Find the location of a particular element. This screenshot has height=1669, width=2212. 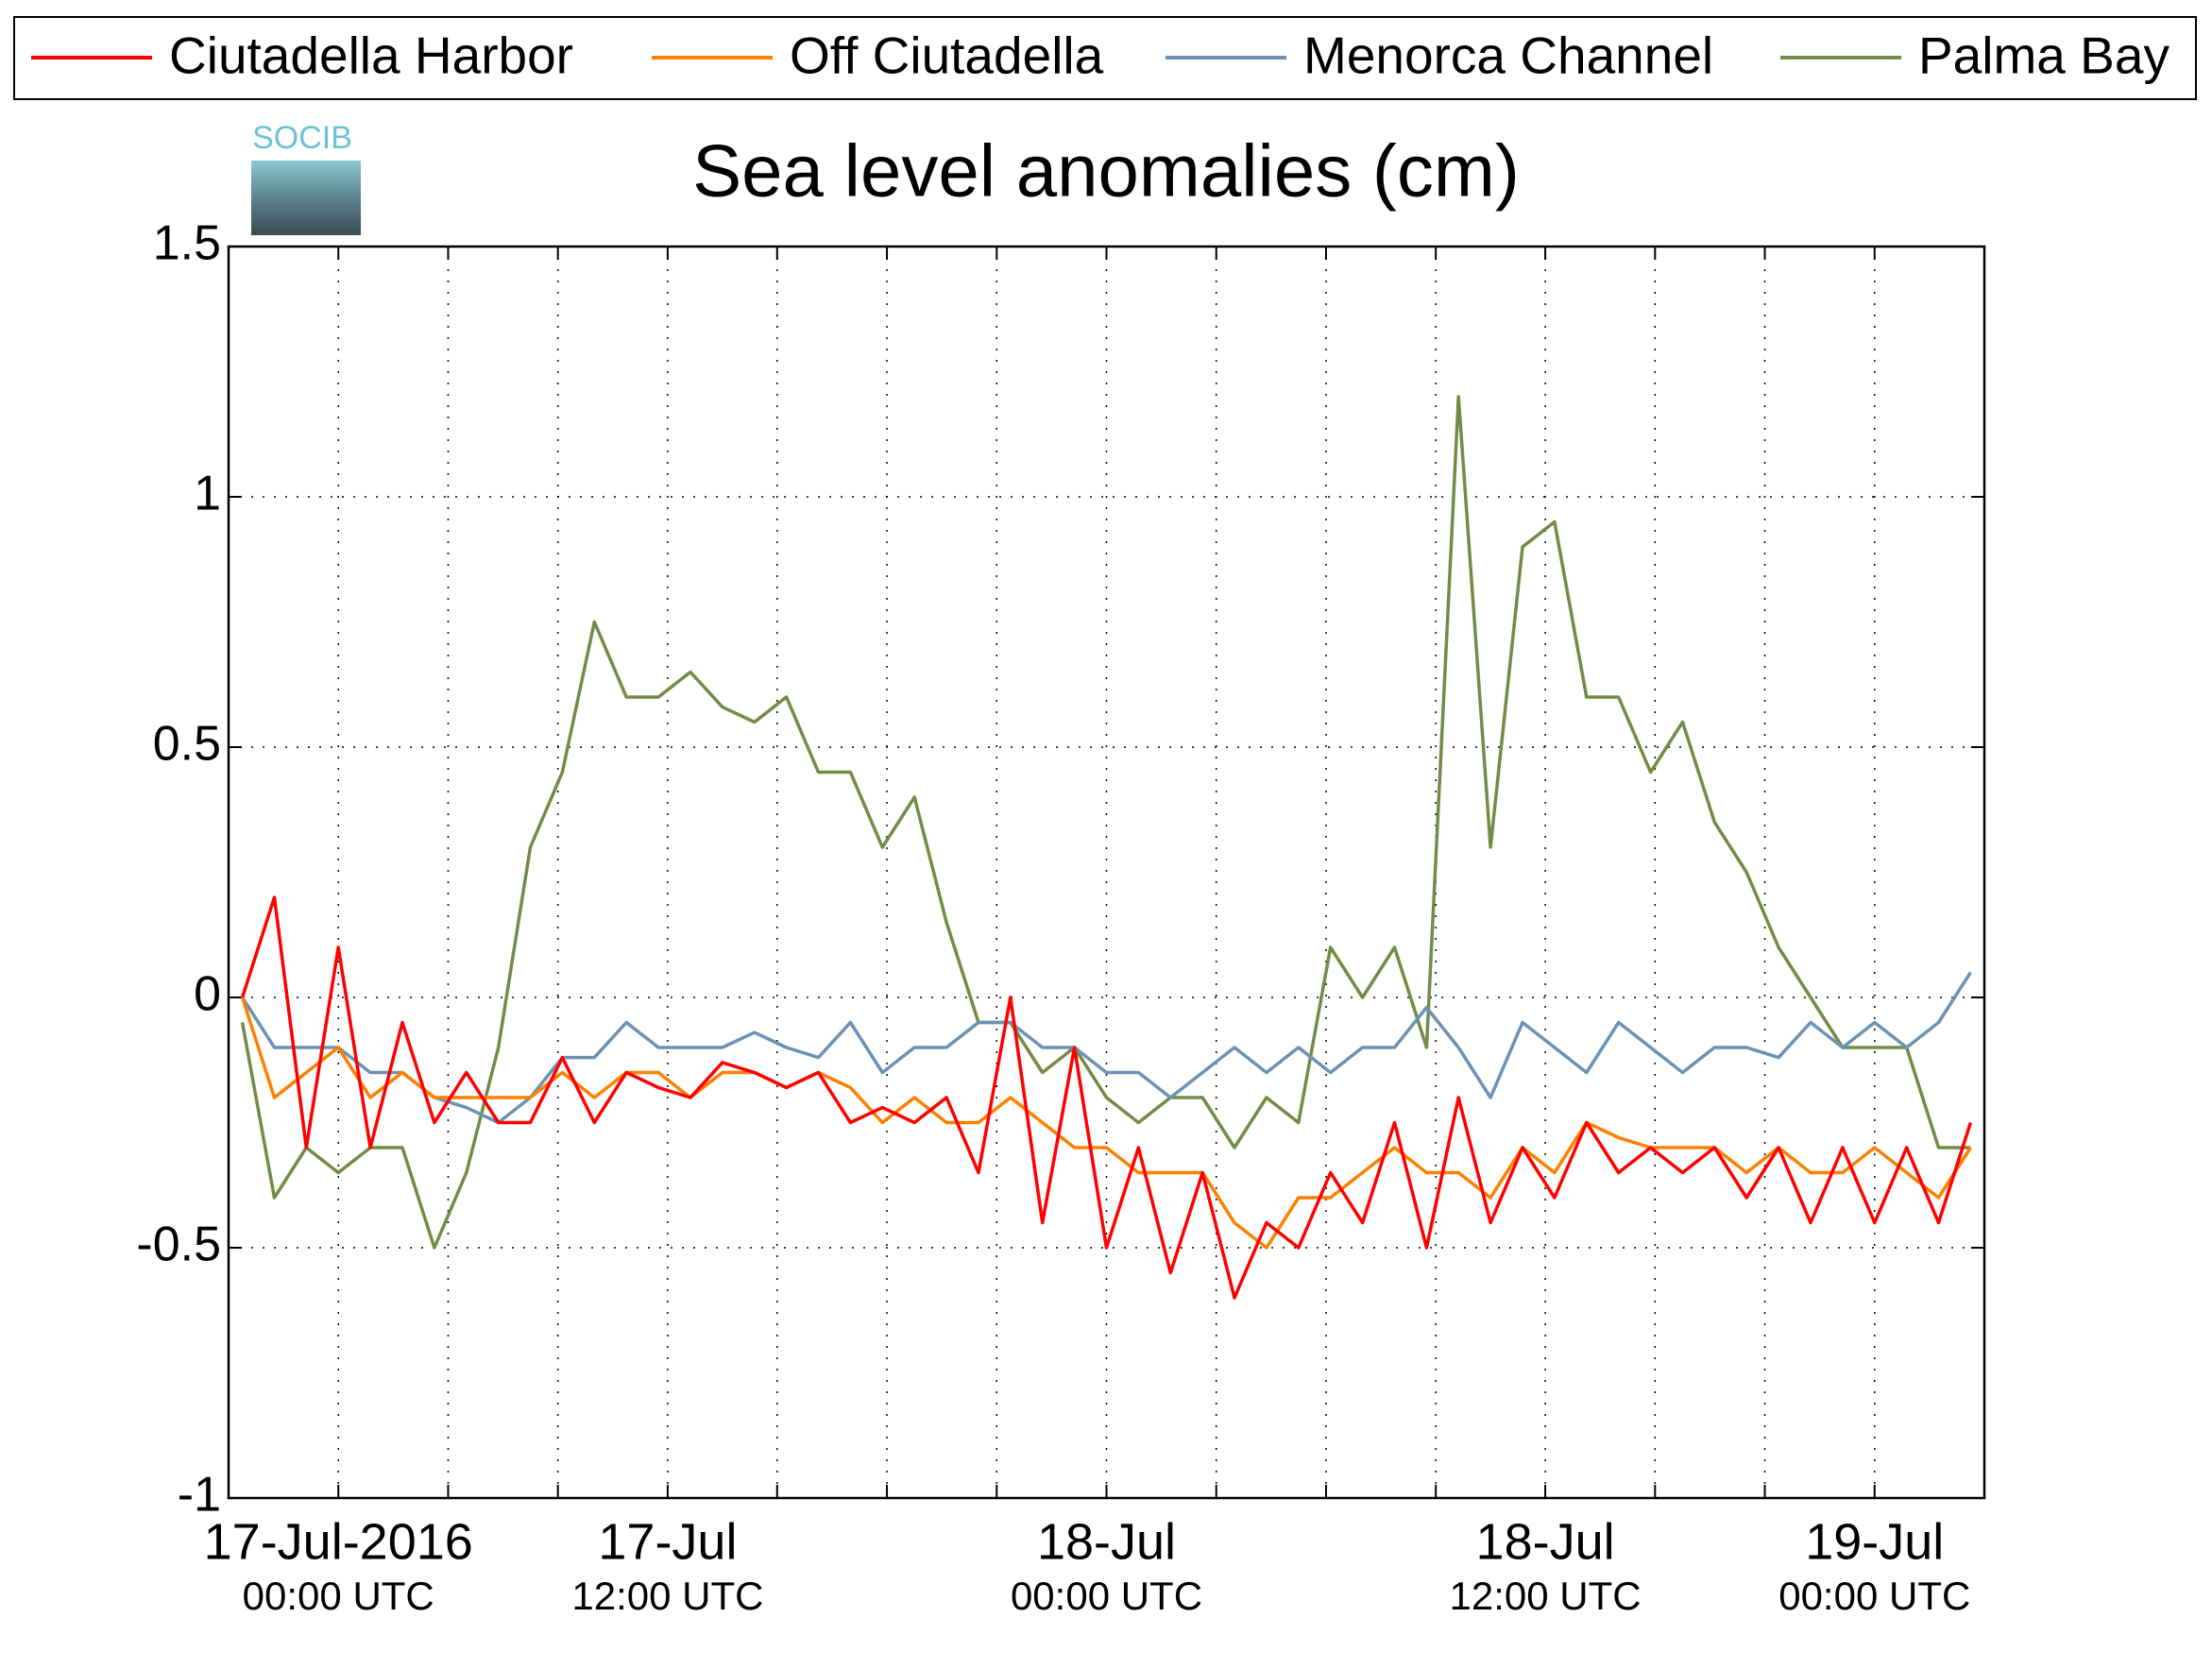

x-tick-label: 19-Jul is located at coordinates (1874, 1542).